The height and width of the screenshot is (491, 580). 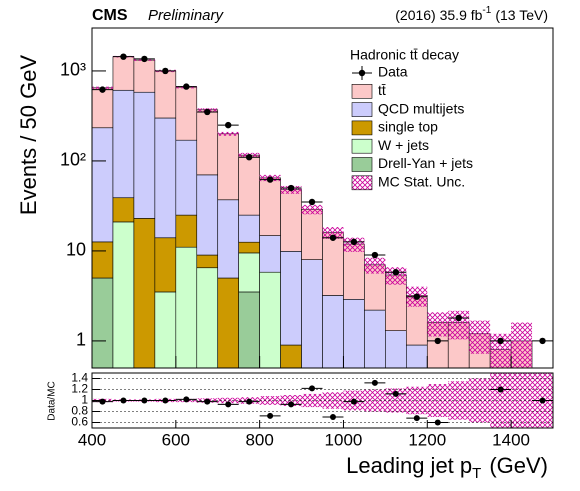 I want to click on y-tick-label: 10, so click(x=76, y=250).